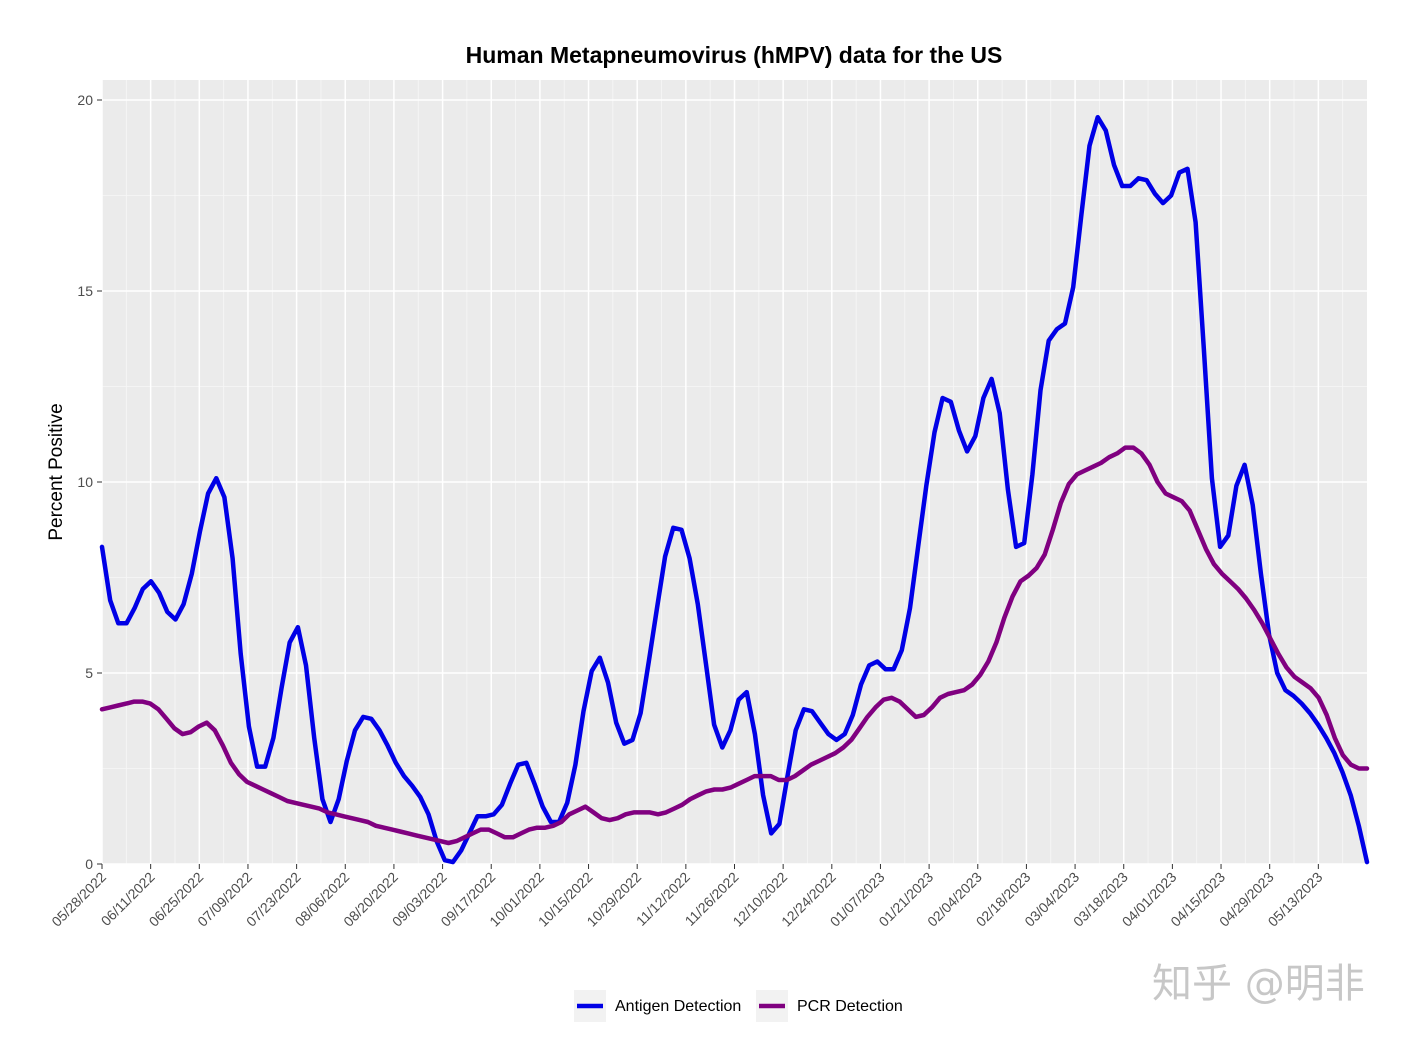  I want to click on legend-label: PCR Detection, so click(850, 1006).